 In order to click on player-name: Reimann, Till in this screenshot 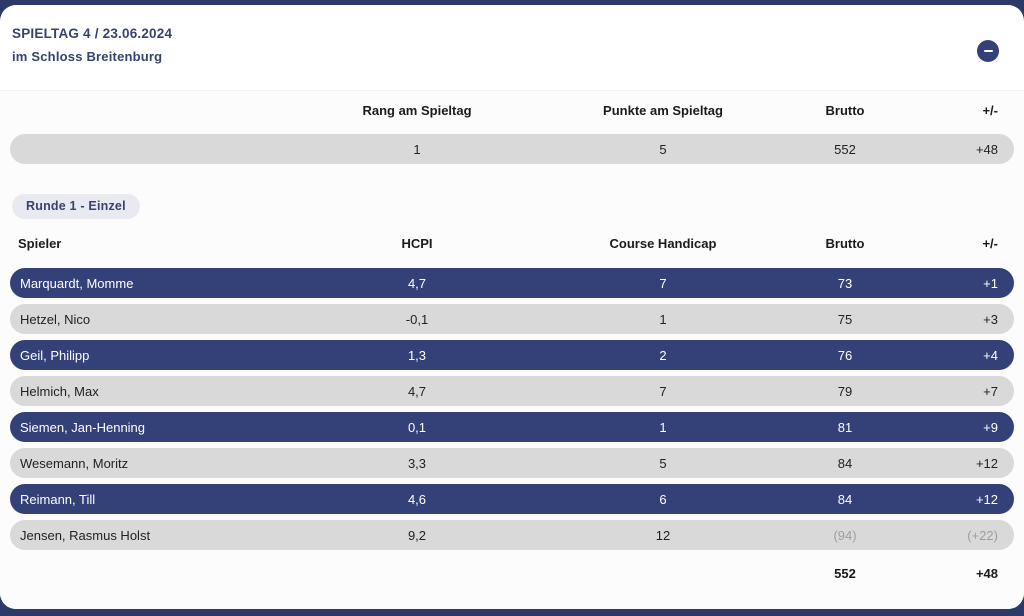, I will do `click(58, 499)`.